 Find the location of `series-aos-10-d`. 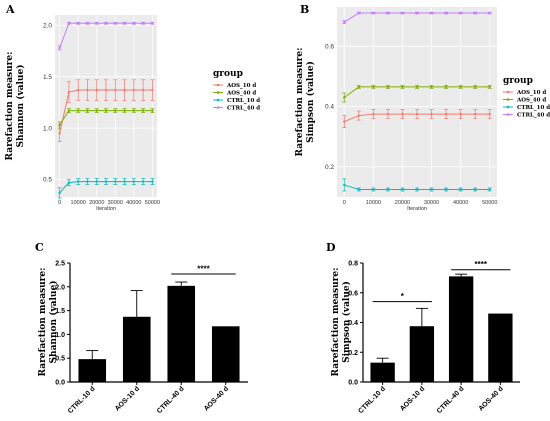

series-aos-10-d is located at coordinates (106, 110).